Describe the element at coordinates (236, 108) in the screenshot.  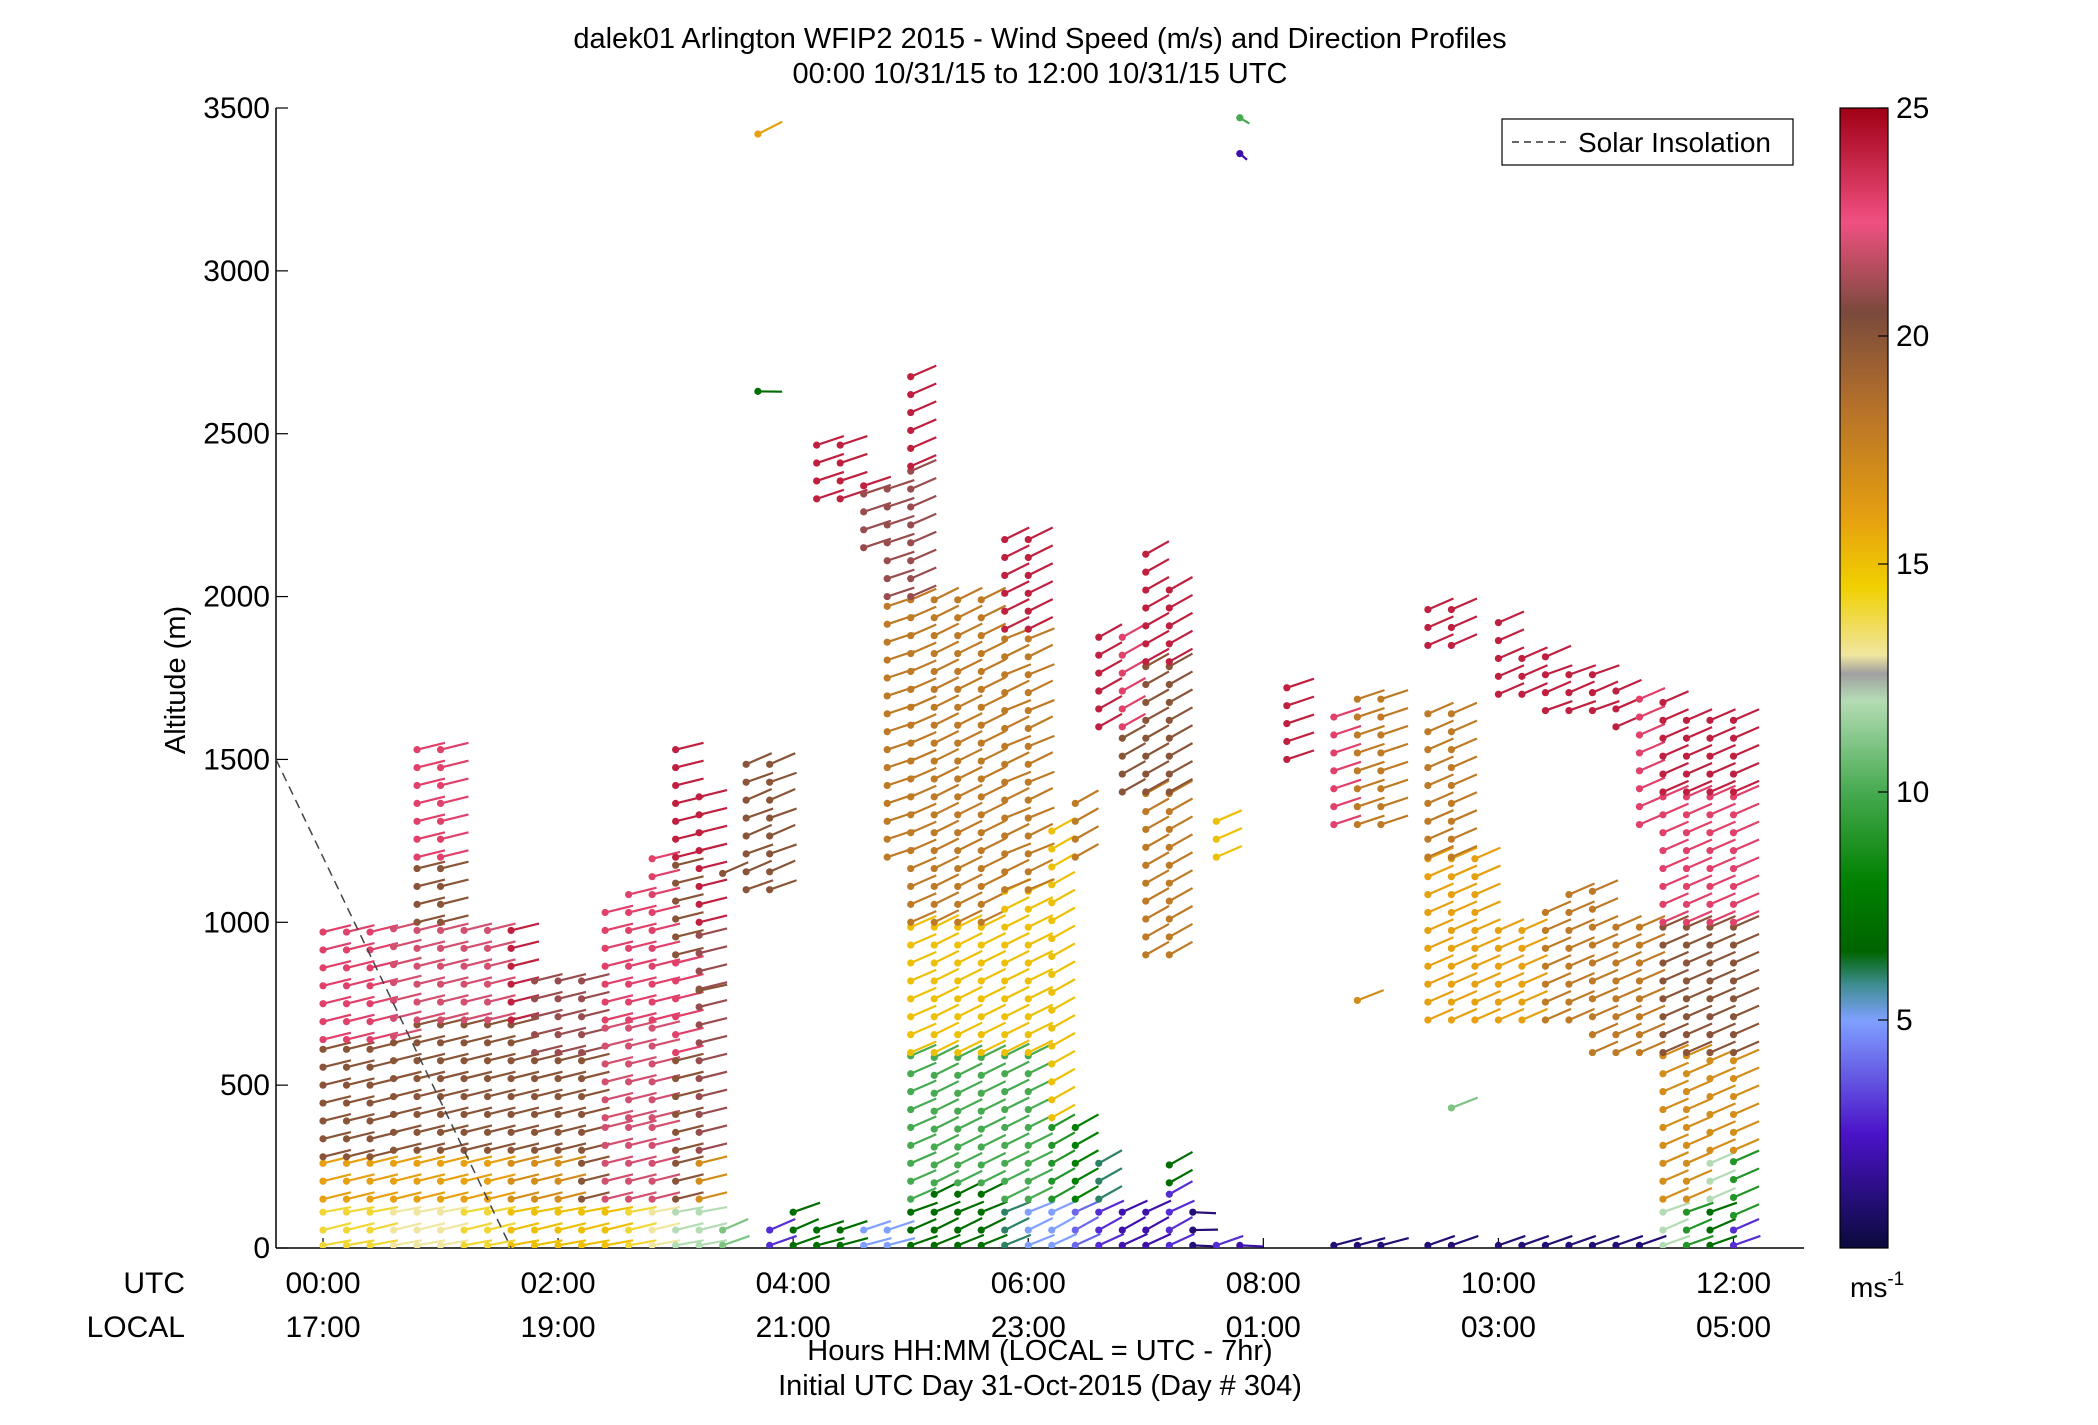
I see `y-tick-label: 3500` at that location.